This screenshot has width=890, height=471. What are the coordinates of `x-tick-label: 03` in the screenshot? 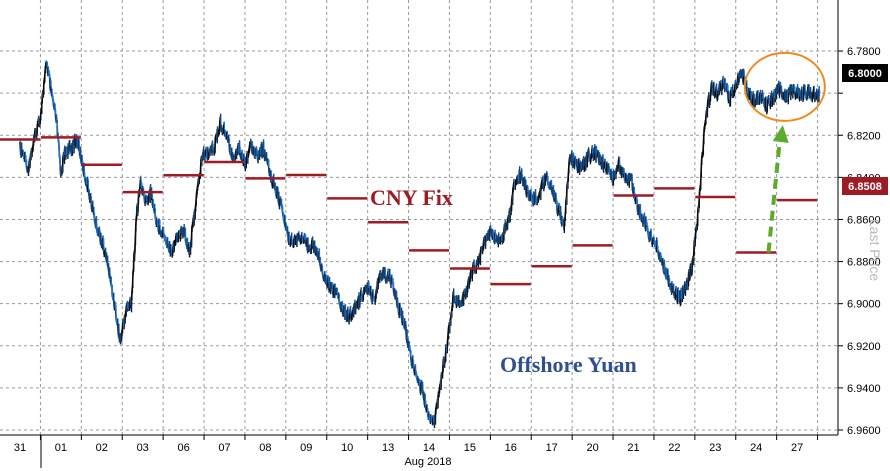 It's located at (143, 448).